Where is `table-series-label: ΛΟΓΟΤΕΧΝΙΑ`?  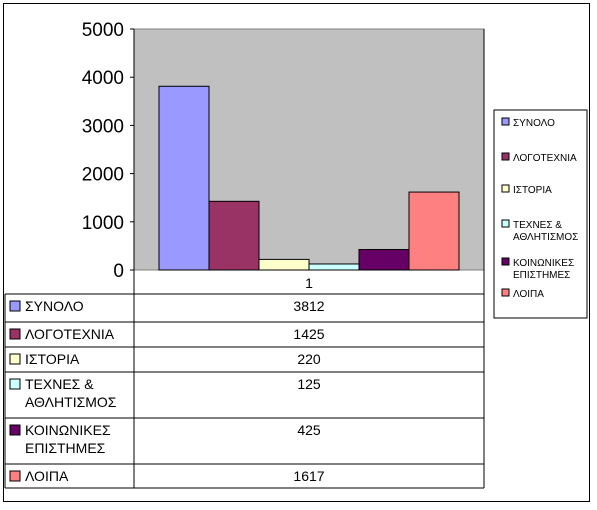 table-series-label: ΛΟΓΟΤΕΧΝΙΑ is located at coordinates (70, 334).